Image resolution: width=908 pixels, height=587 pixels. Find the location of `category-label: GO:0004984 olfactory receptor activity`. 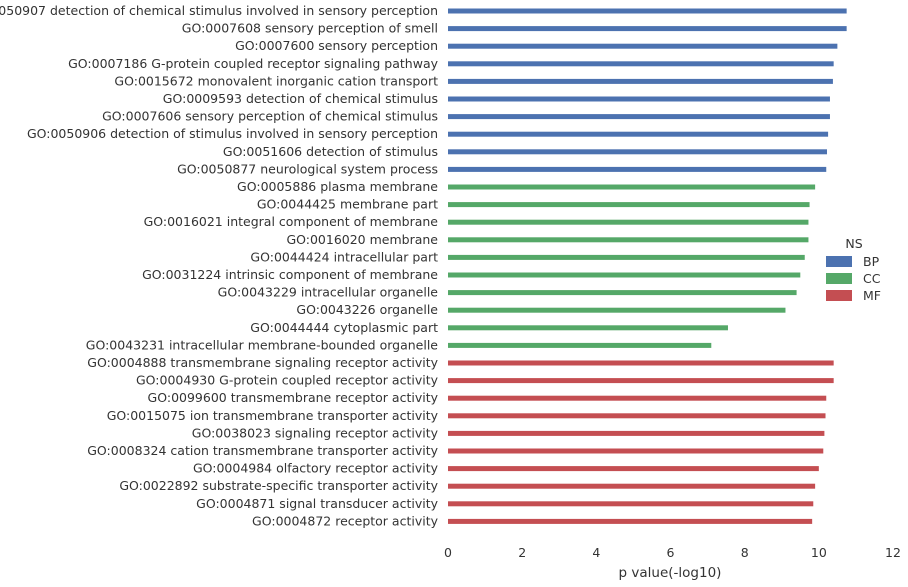

category-label: GO:0004984 olfactory receptor activity is located at coordinates (316, 468).